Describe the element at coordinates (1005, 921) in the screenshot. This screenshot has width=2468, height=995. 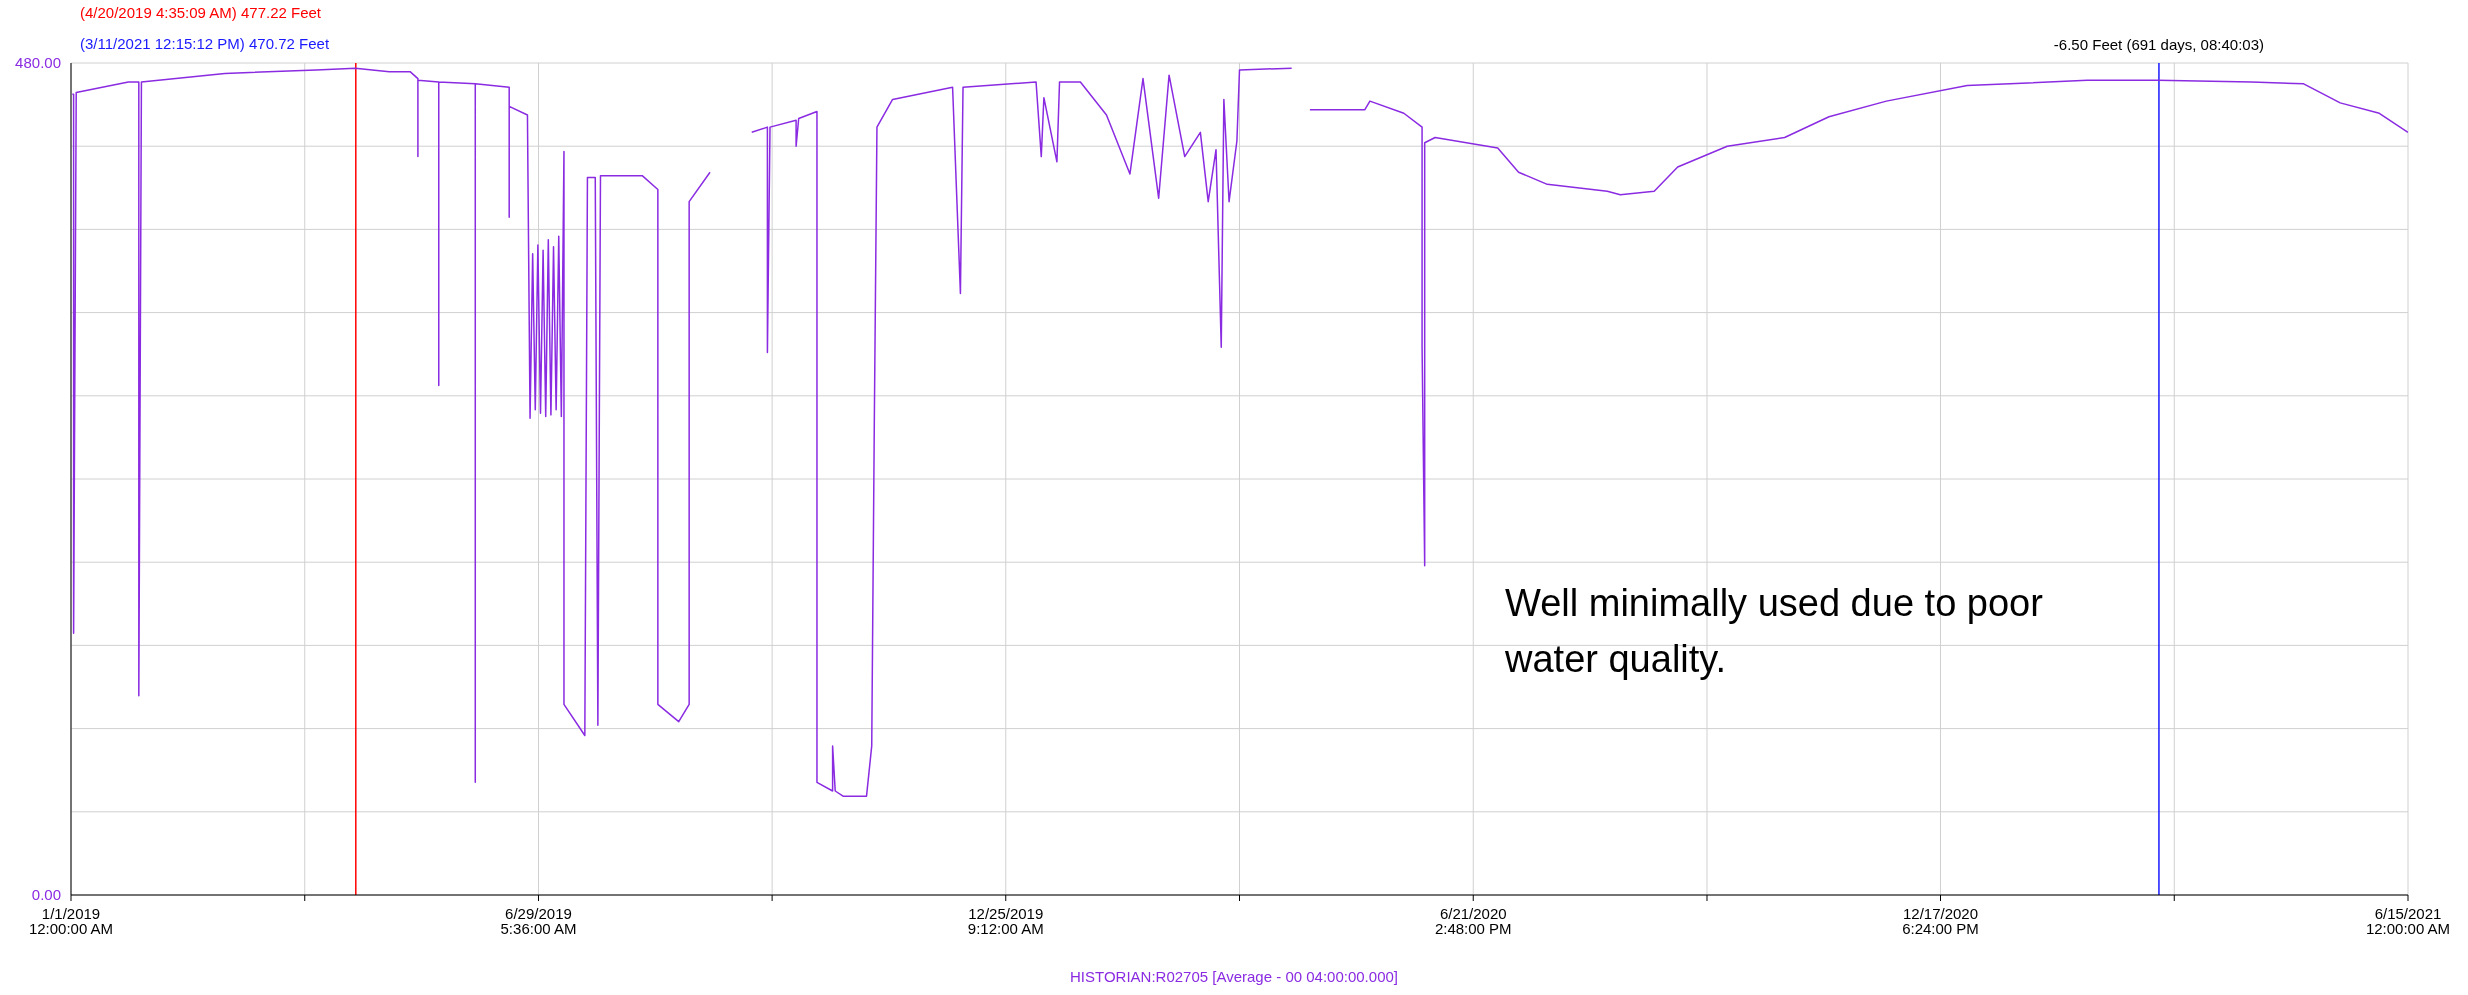
I see `x-tick-label: 12/25/2019 9:12:00 AM` at that location.